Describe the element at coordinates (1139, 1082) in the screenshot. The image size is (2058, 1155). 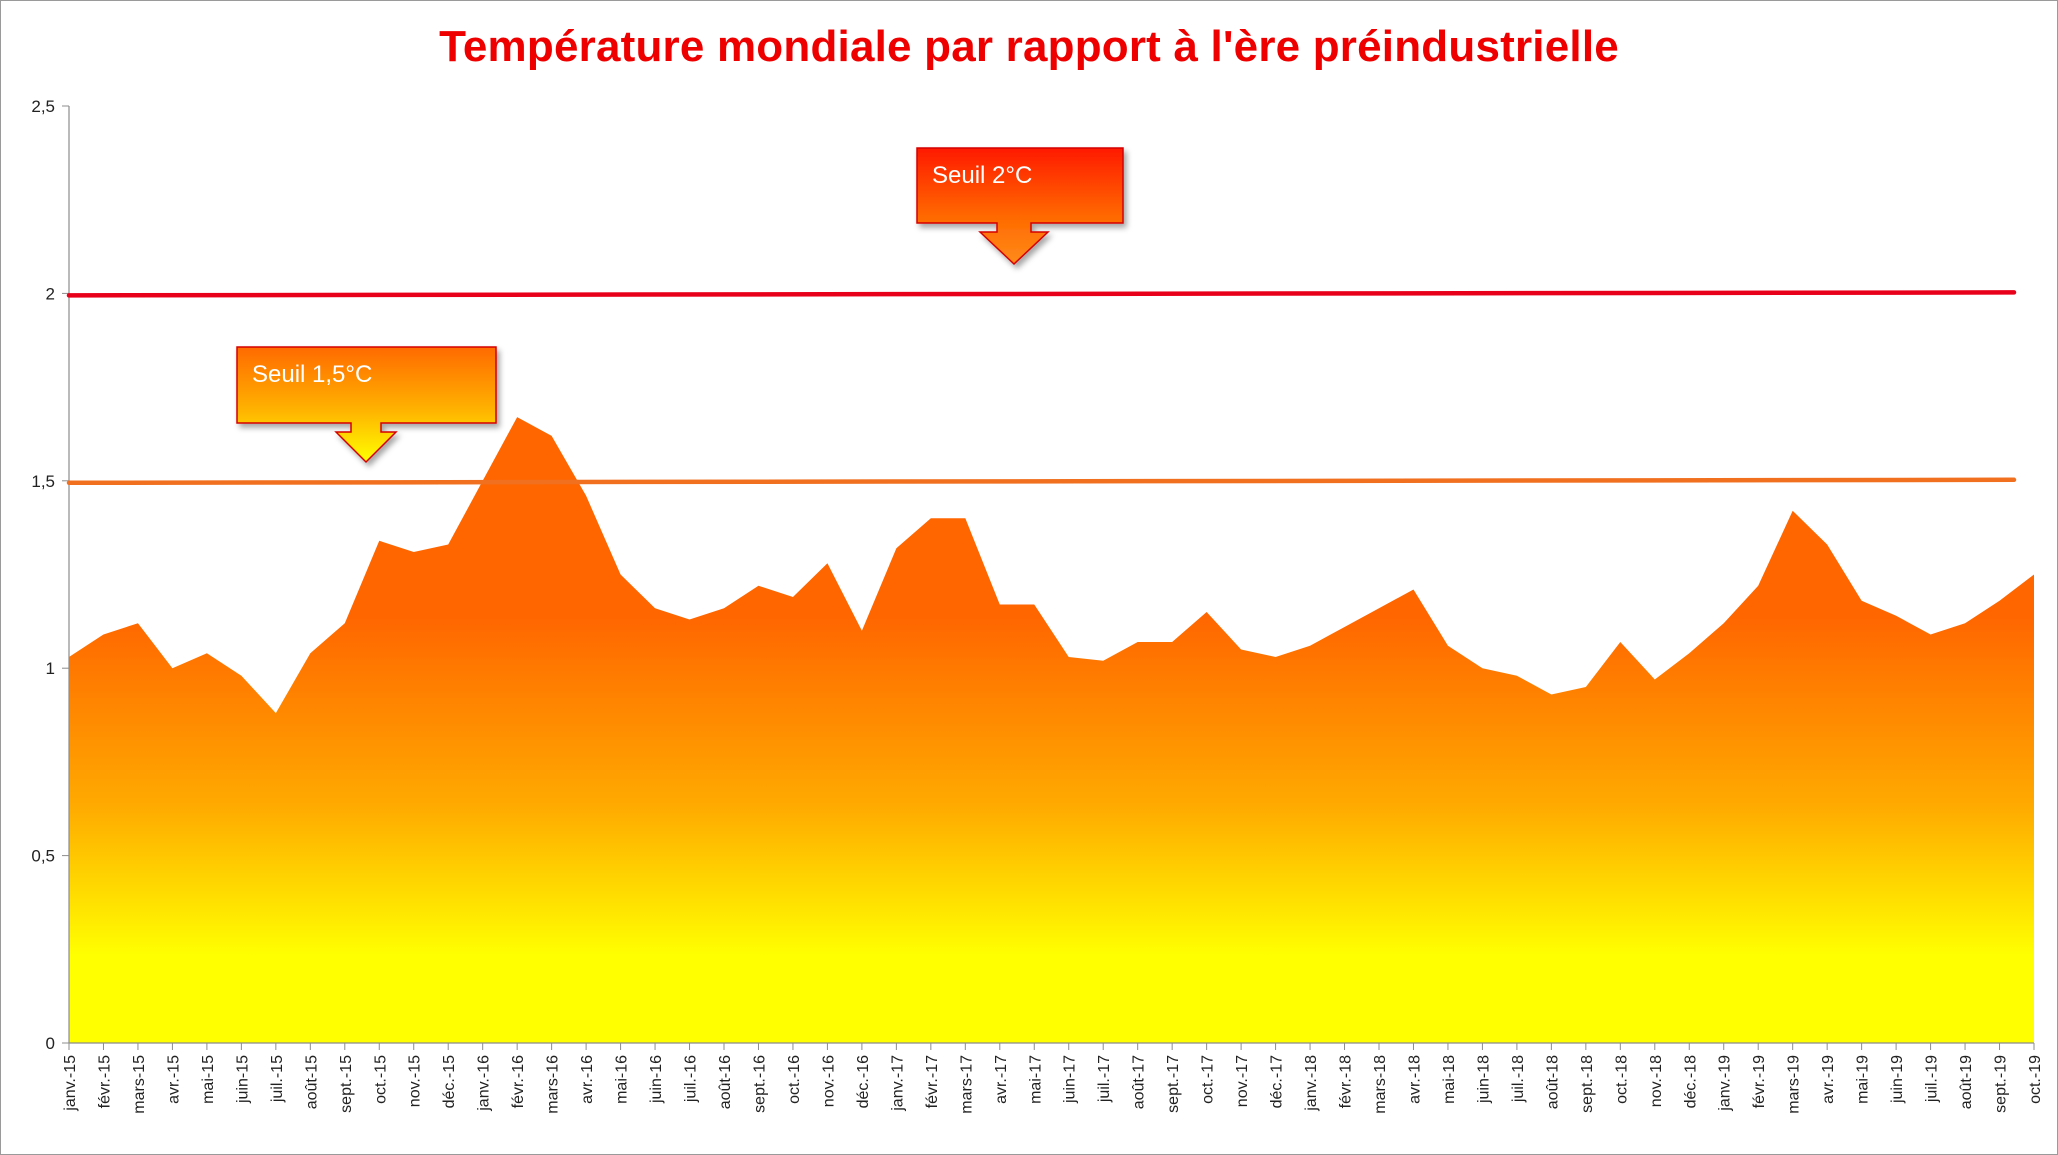
I see `x-tick-label: août-17` at that location.